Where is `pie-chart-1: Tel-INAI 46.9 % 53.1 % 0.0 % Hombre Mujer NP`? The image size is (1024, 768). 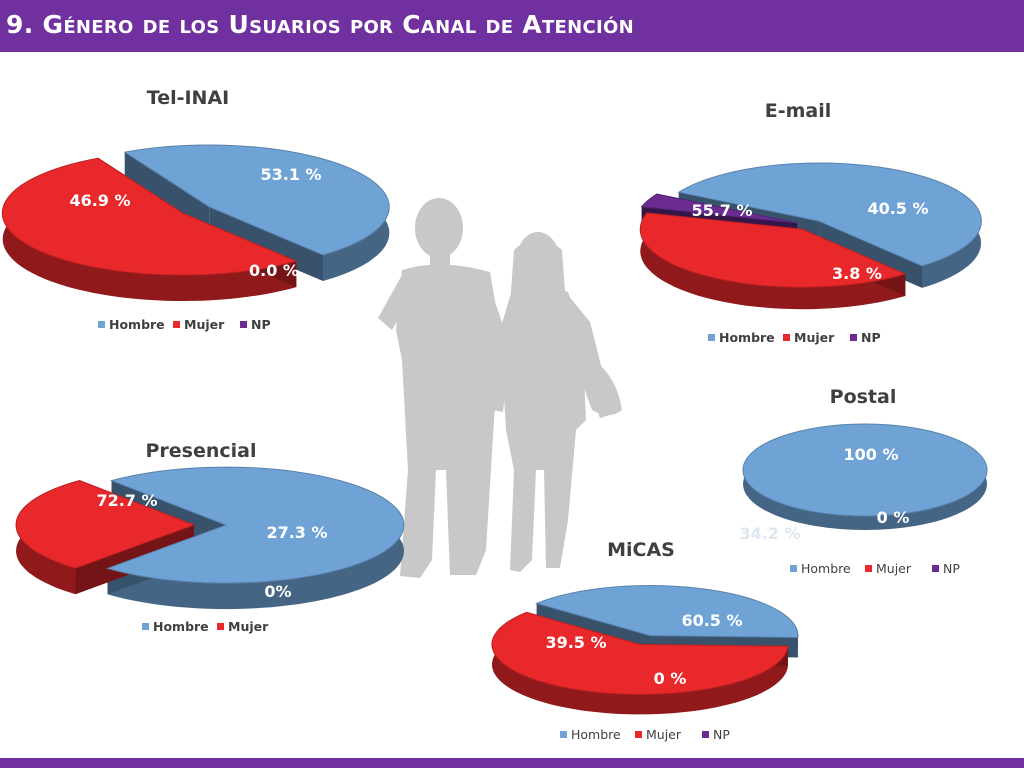
pie-chart-1: Tel-INAI 46.9 % 53.1 % 0.0 % Hombre Mujer NP is located at coordinates (195, 209).